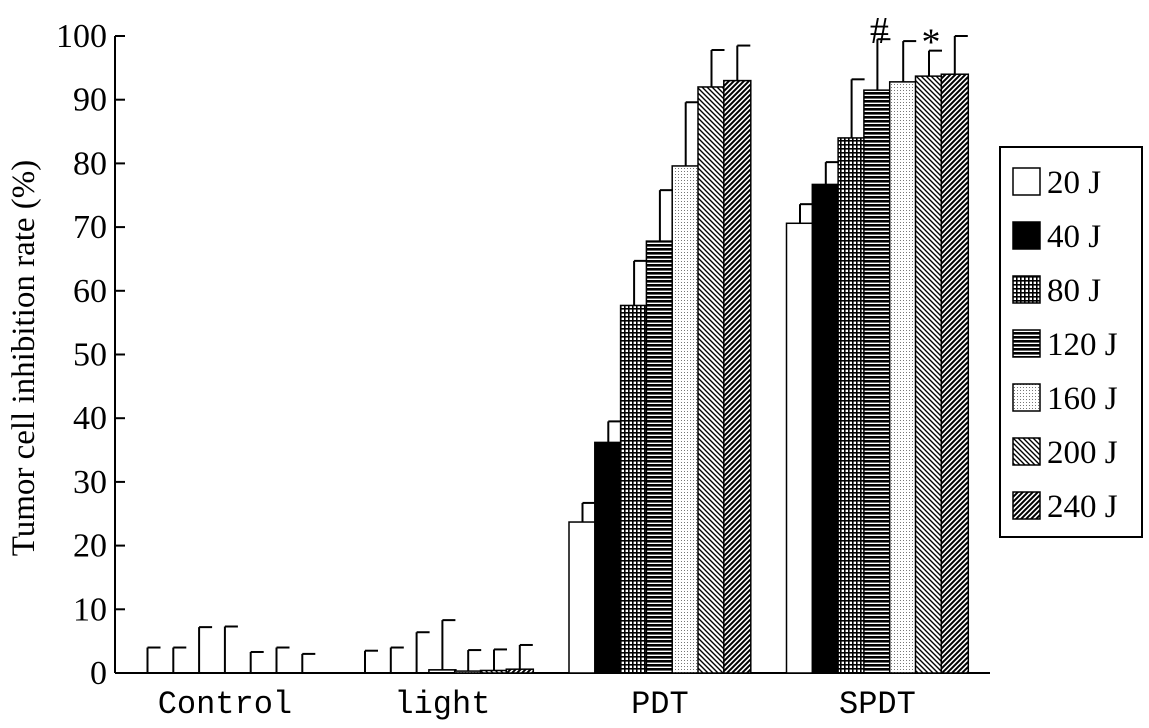 This screenshot has width=1149, height=728. Describe the element at coordinates (90, 482) in the screenshot. I see `y-tick-label: 30` at that location.